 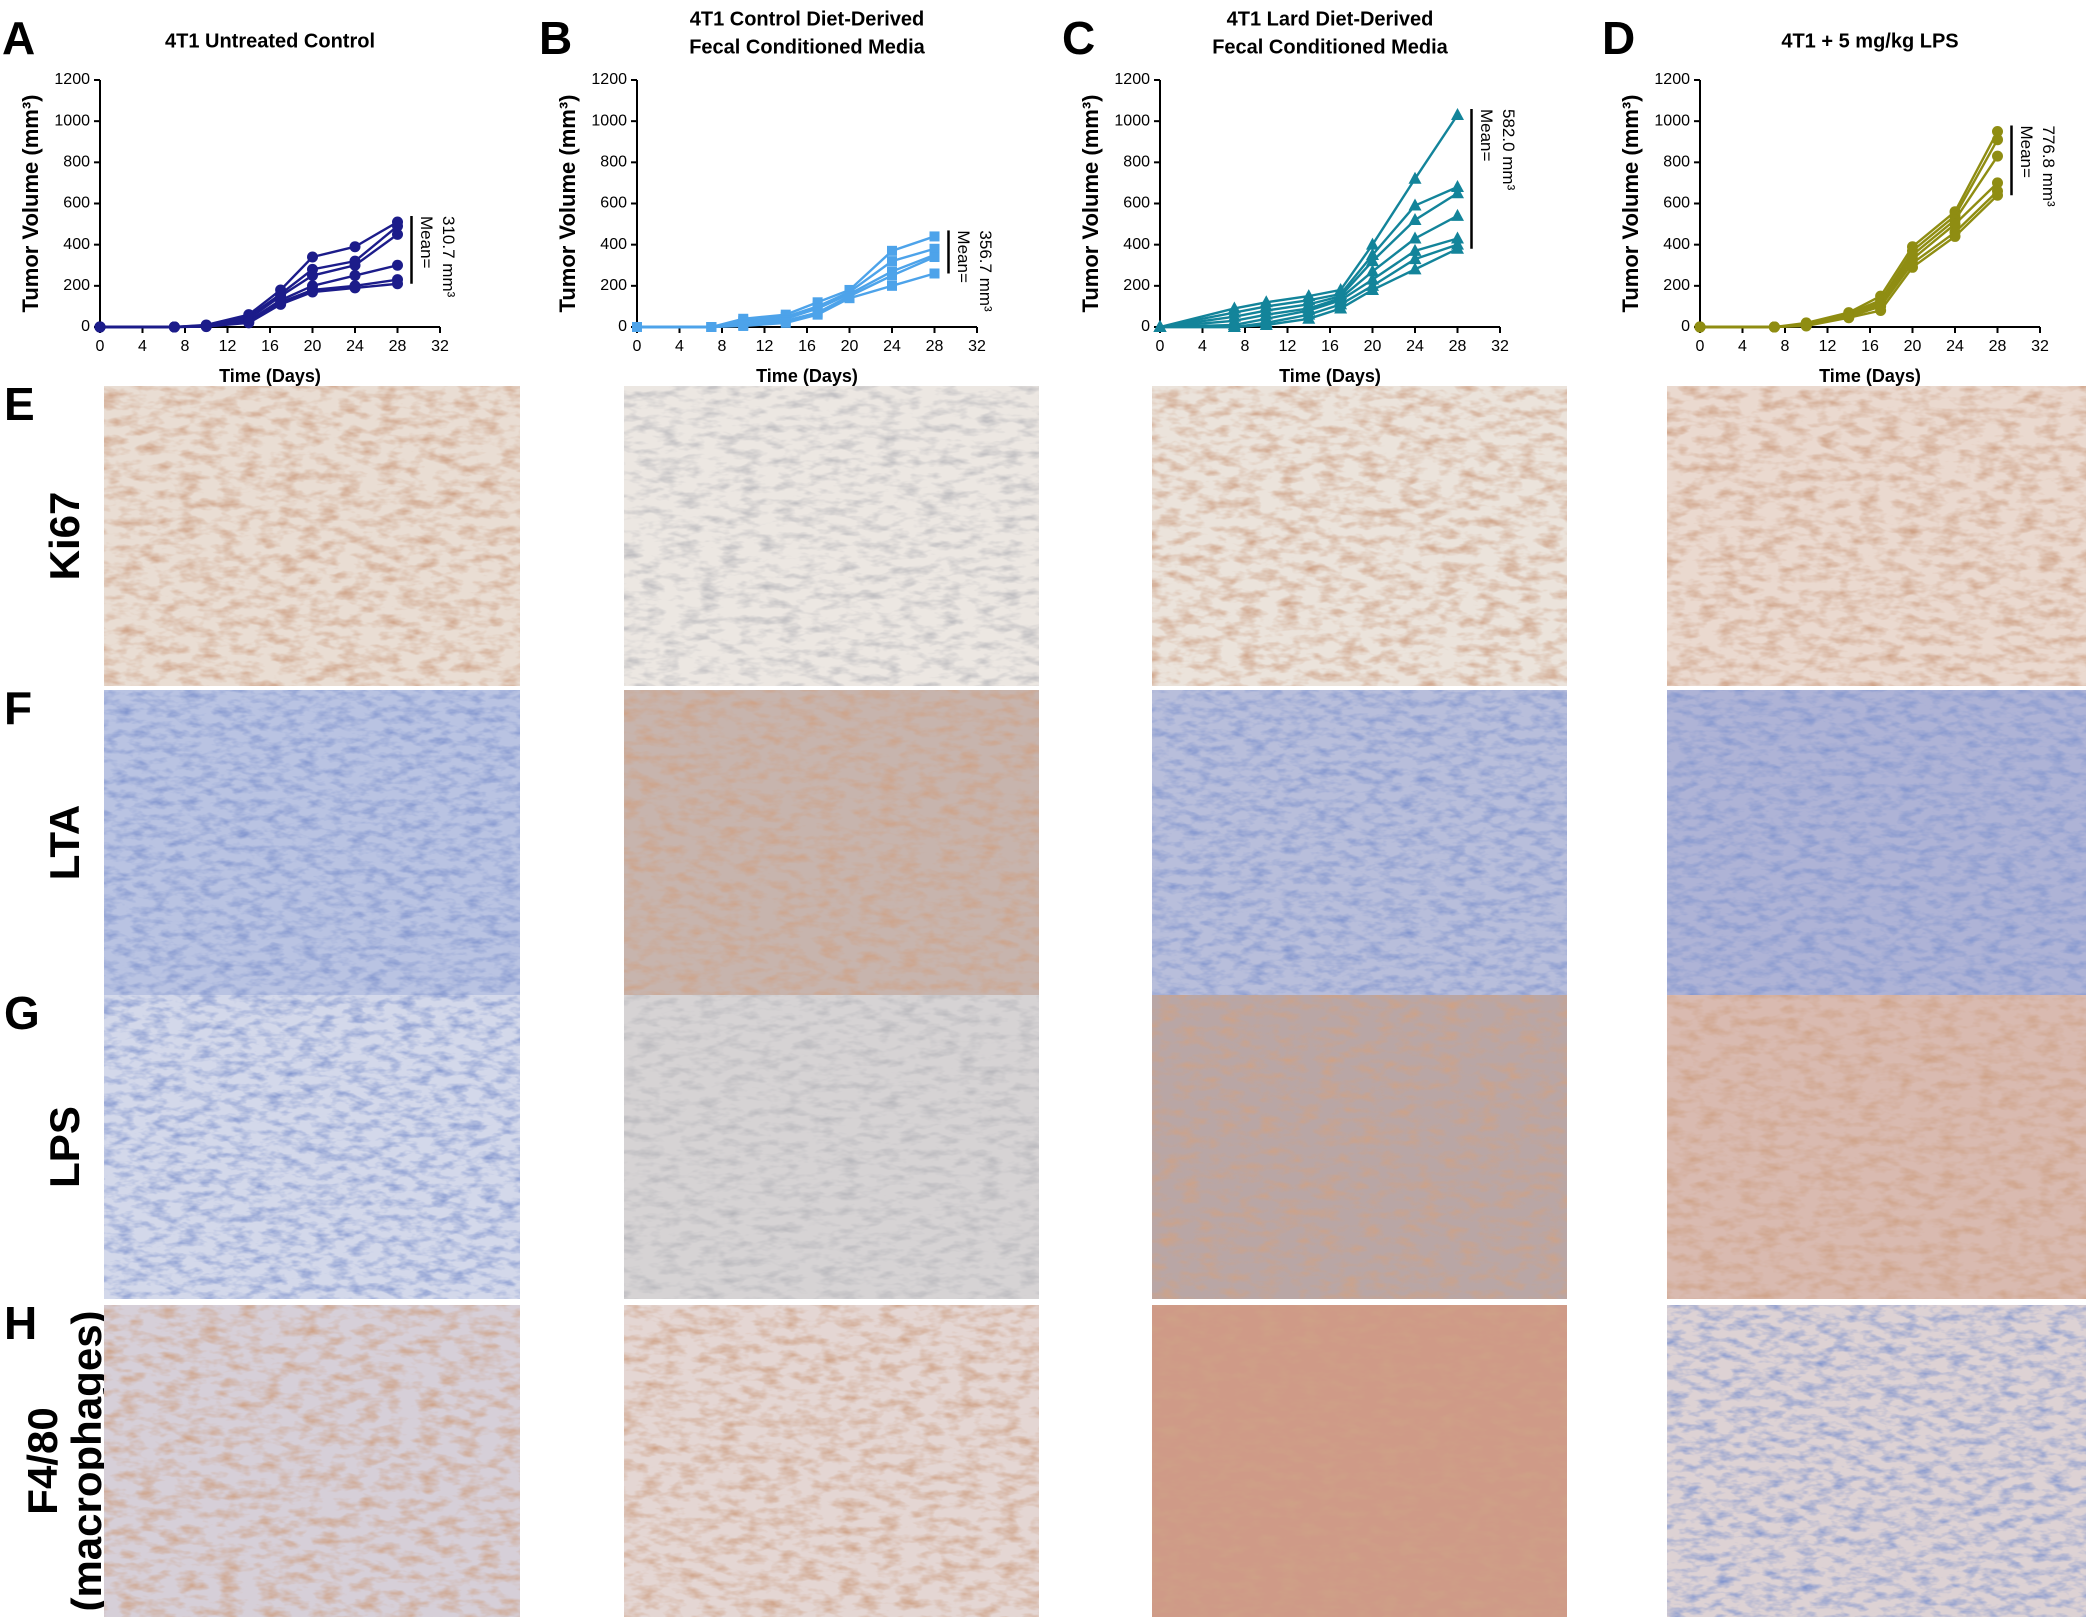 What do you see at coordinates (1785, 346) in the screenshot?
I see `x-tick-label: 8` at bounding box center [1785, 346].